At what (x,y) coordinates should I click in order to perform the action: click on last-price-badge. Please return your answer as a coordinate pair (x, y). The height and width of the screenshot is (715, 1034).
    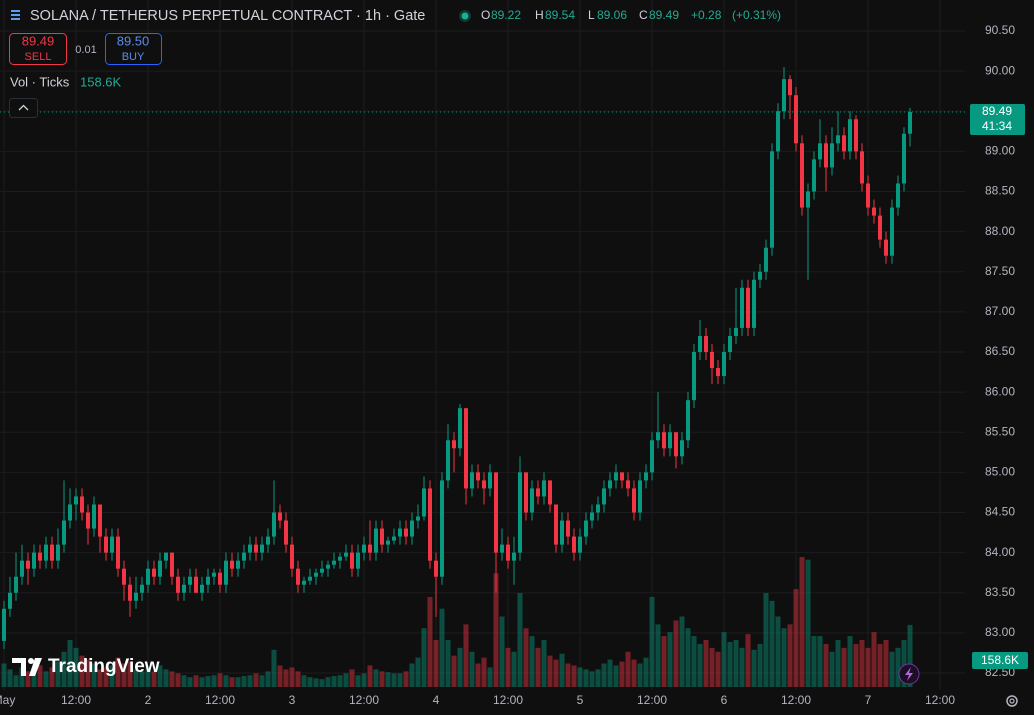
    Looking at the image, I should click on (997, 120).